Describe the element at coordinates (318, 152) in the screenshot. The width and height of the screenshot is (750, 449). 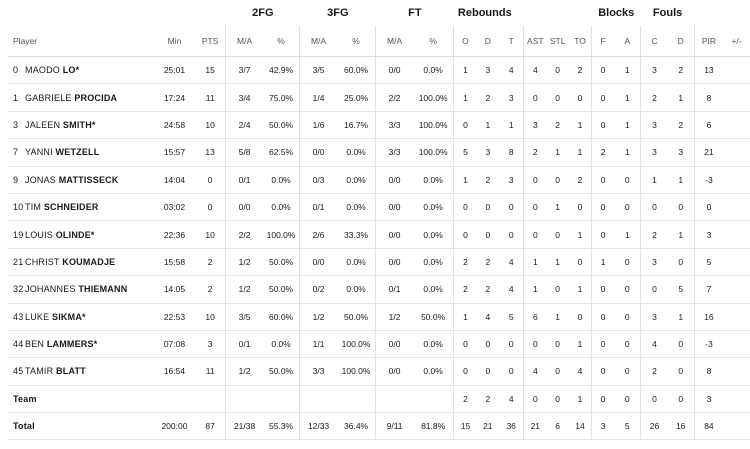
I see `stat-3fg-made-attempted: 0/0` at that location.